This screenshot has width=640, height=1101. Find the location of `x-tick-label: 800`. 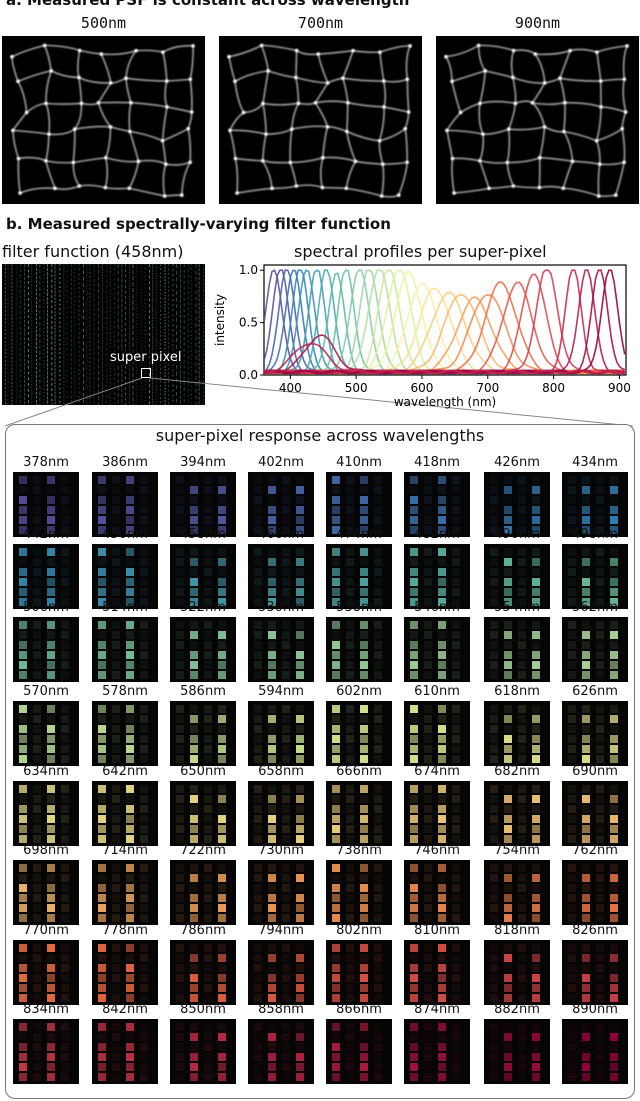

x-tick-label: 800 is located at coordinates (553, 388).